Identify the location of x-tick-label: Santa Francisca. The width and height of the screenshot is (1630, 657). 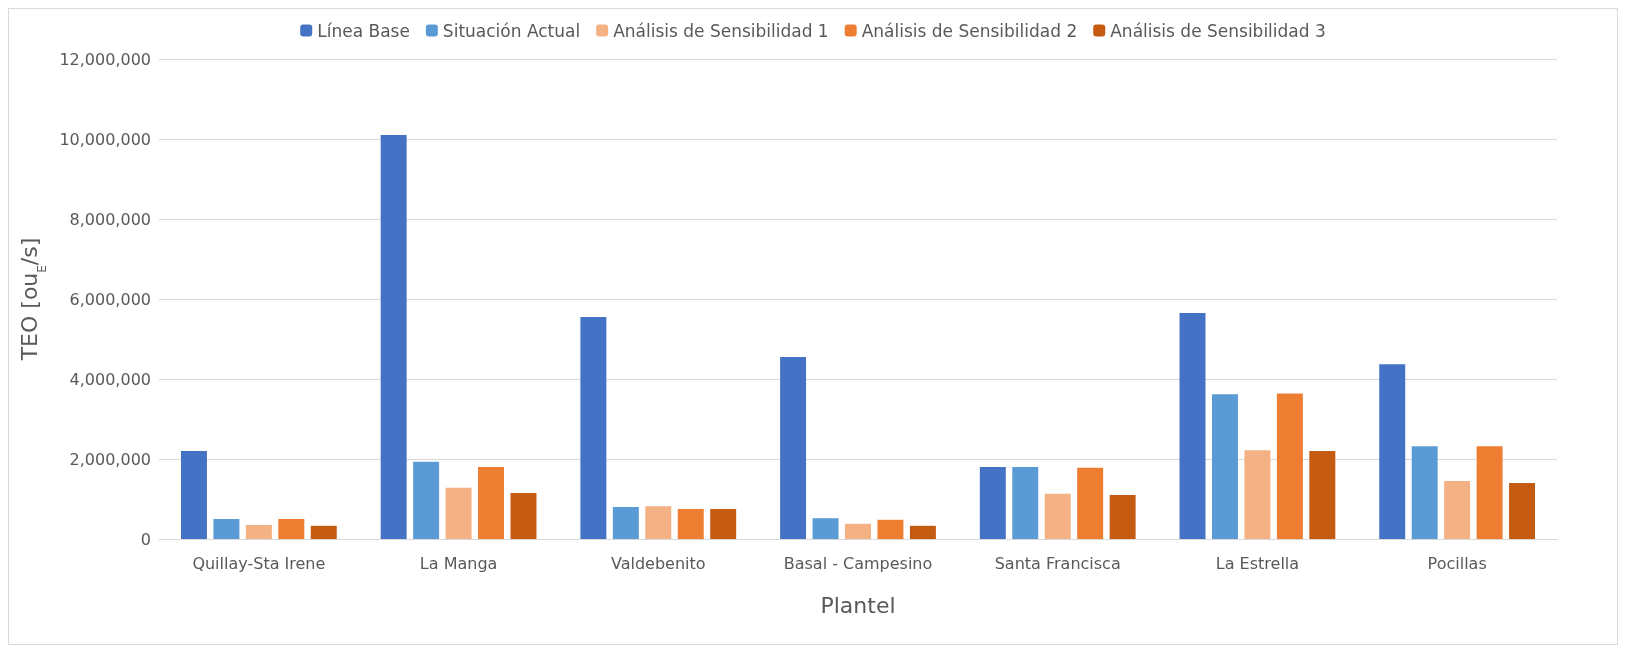
(1057, 563).